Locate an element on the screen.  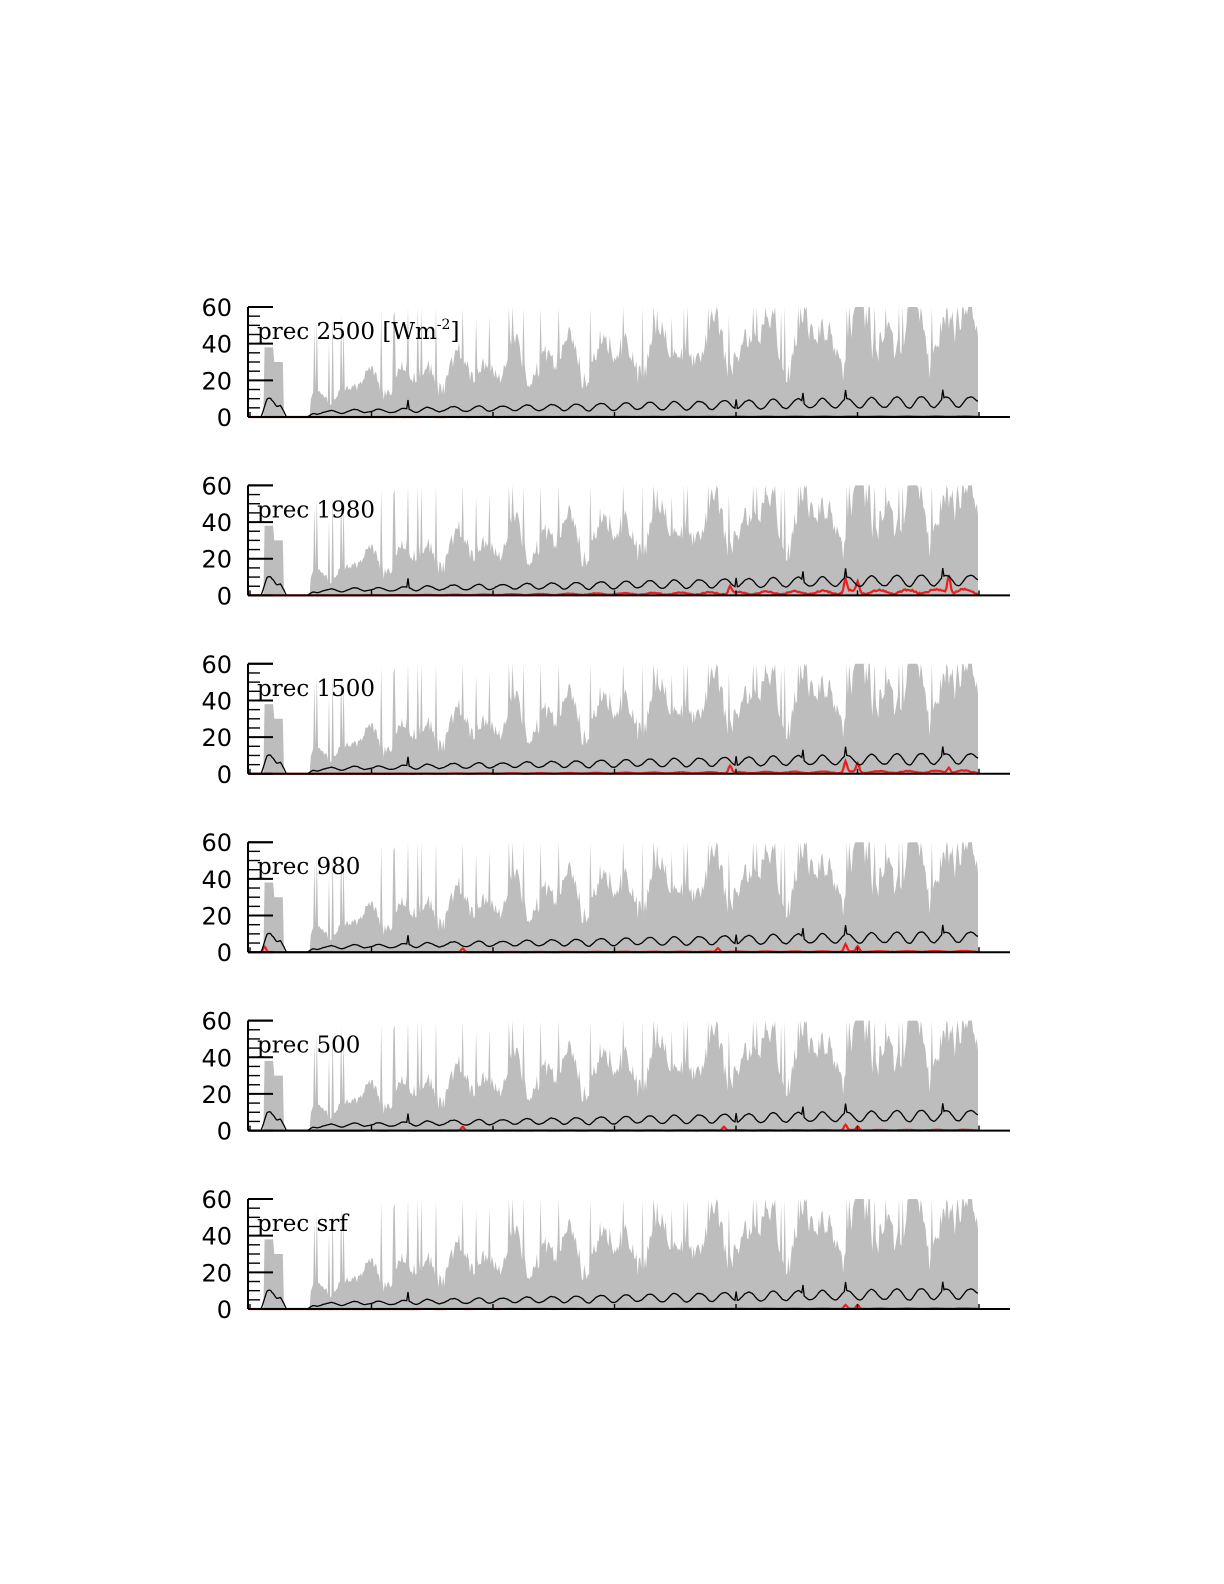
panel-2: 0 20 40 60 prec 1980 is located at coordinates (605, 541).